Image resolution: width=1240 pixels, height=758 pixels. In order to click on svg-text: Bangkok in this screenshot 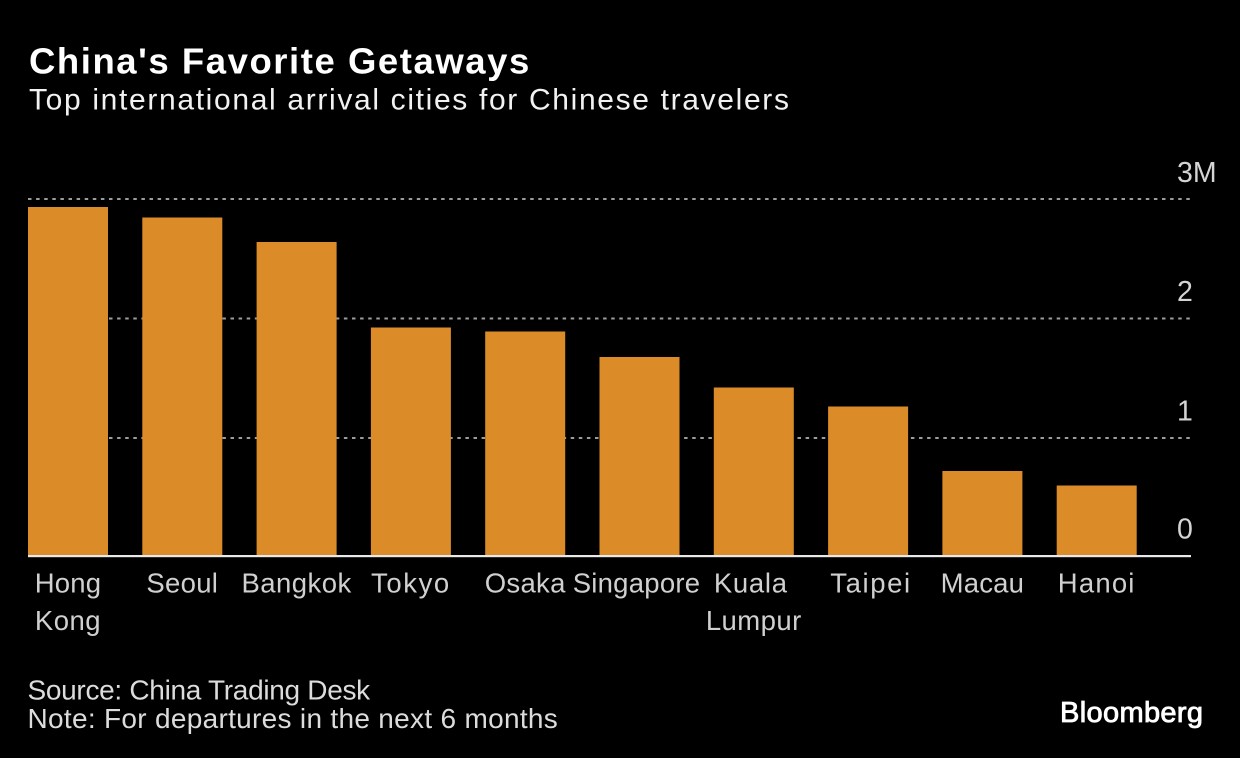, I will do `click(297, 583)`.